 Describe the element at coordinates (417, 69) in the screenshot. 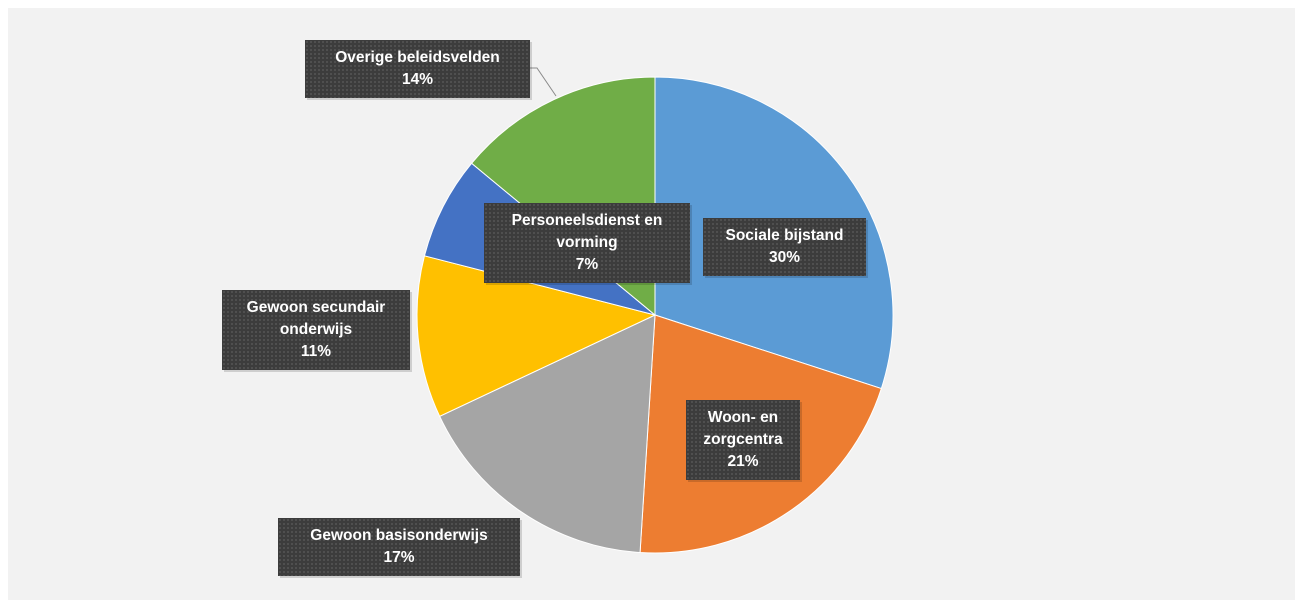

I see `data-label: Overige beleidsvelden 14%` at that location.